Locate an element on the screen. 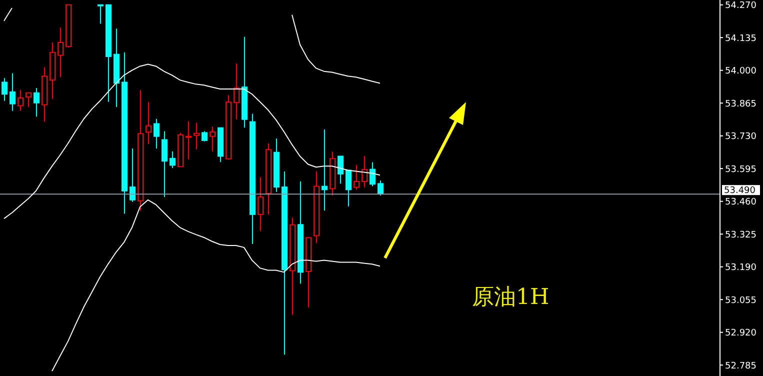 The height and width of the screenshot is (376, 763). y-tick-label: 53.460 is located at coordinates (741, 203).